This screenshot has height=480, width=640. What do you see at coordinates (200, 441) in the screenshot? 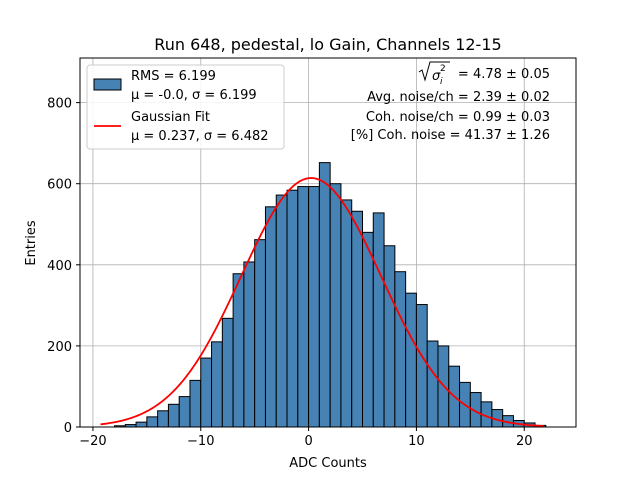
I see `x-tick-label: −10` at bounding box center [200, 441].